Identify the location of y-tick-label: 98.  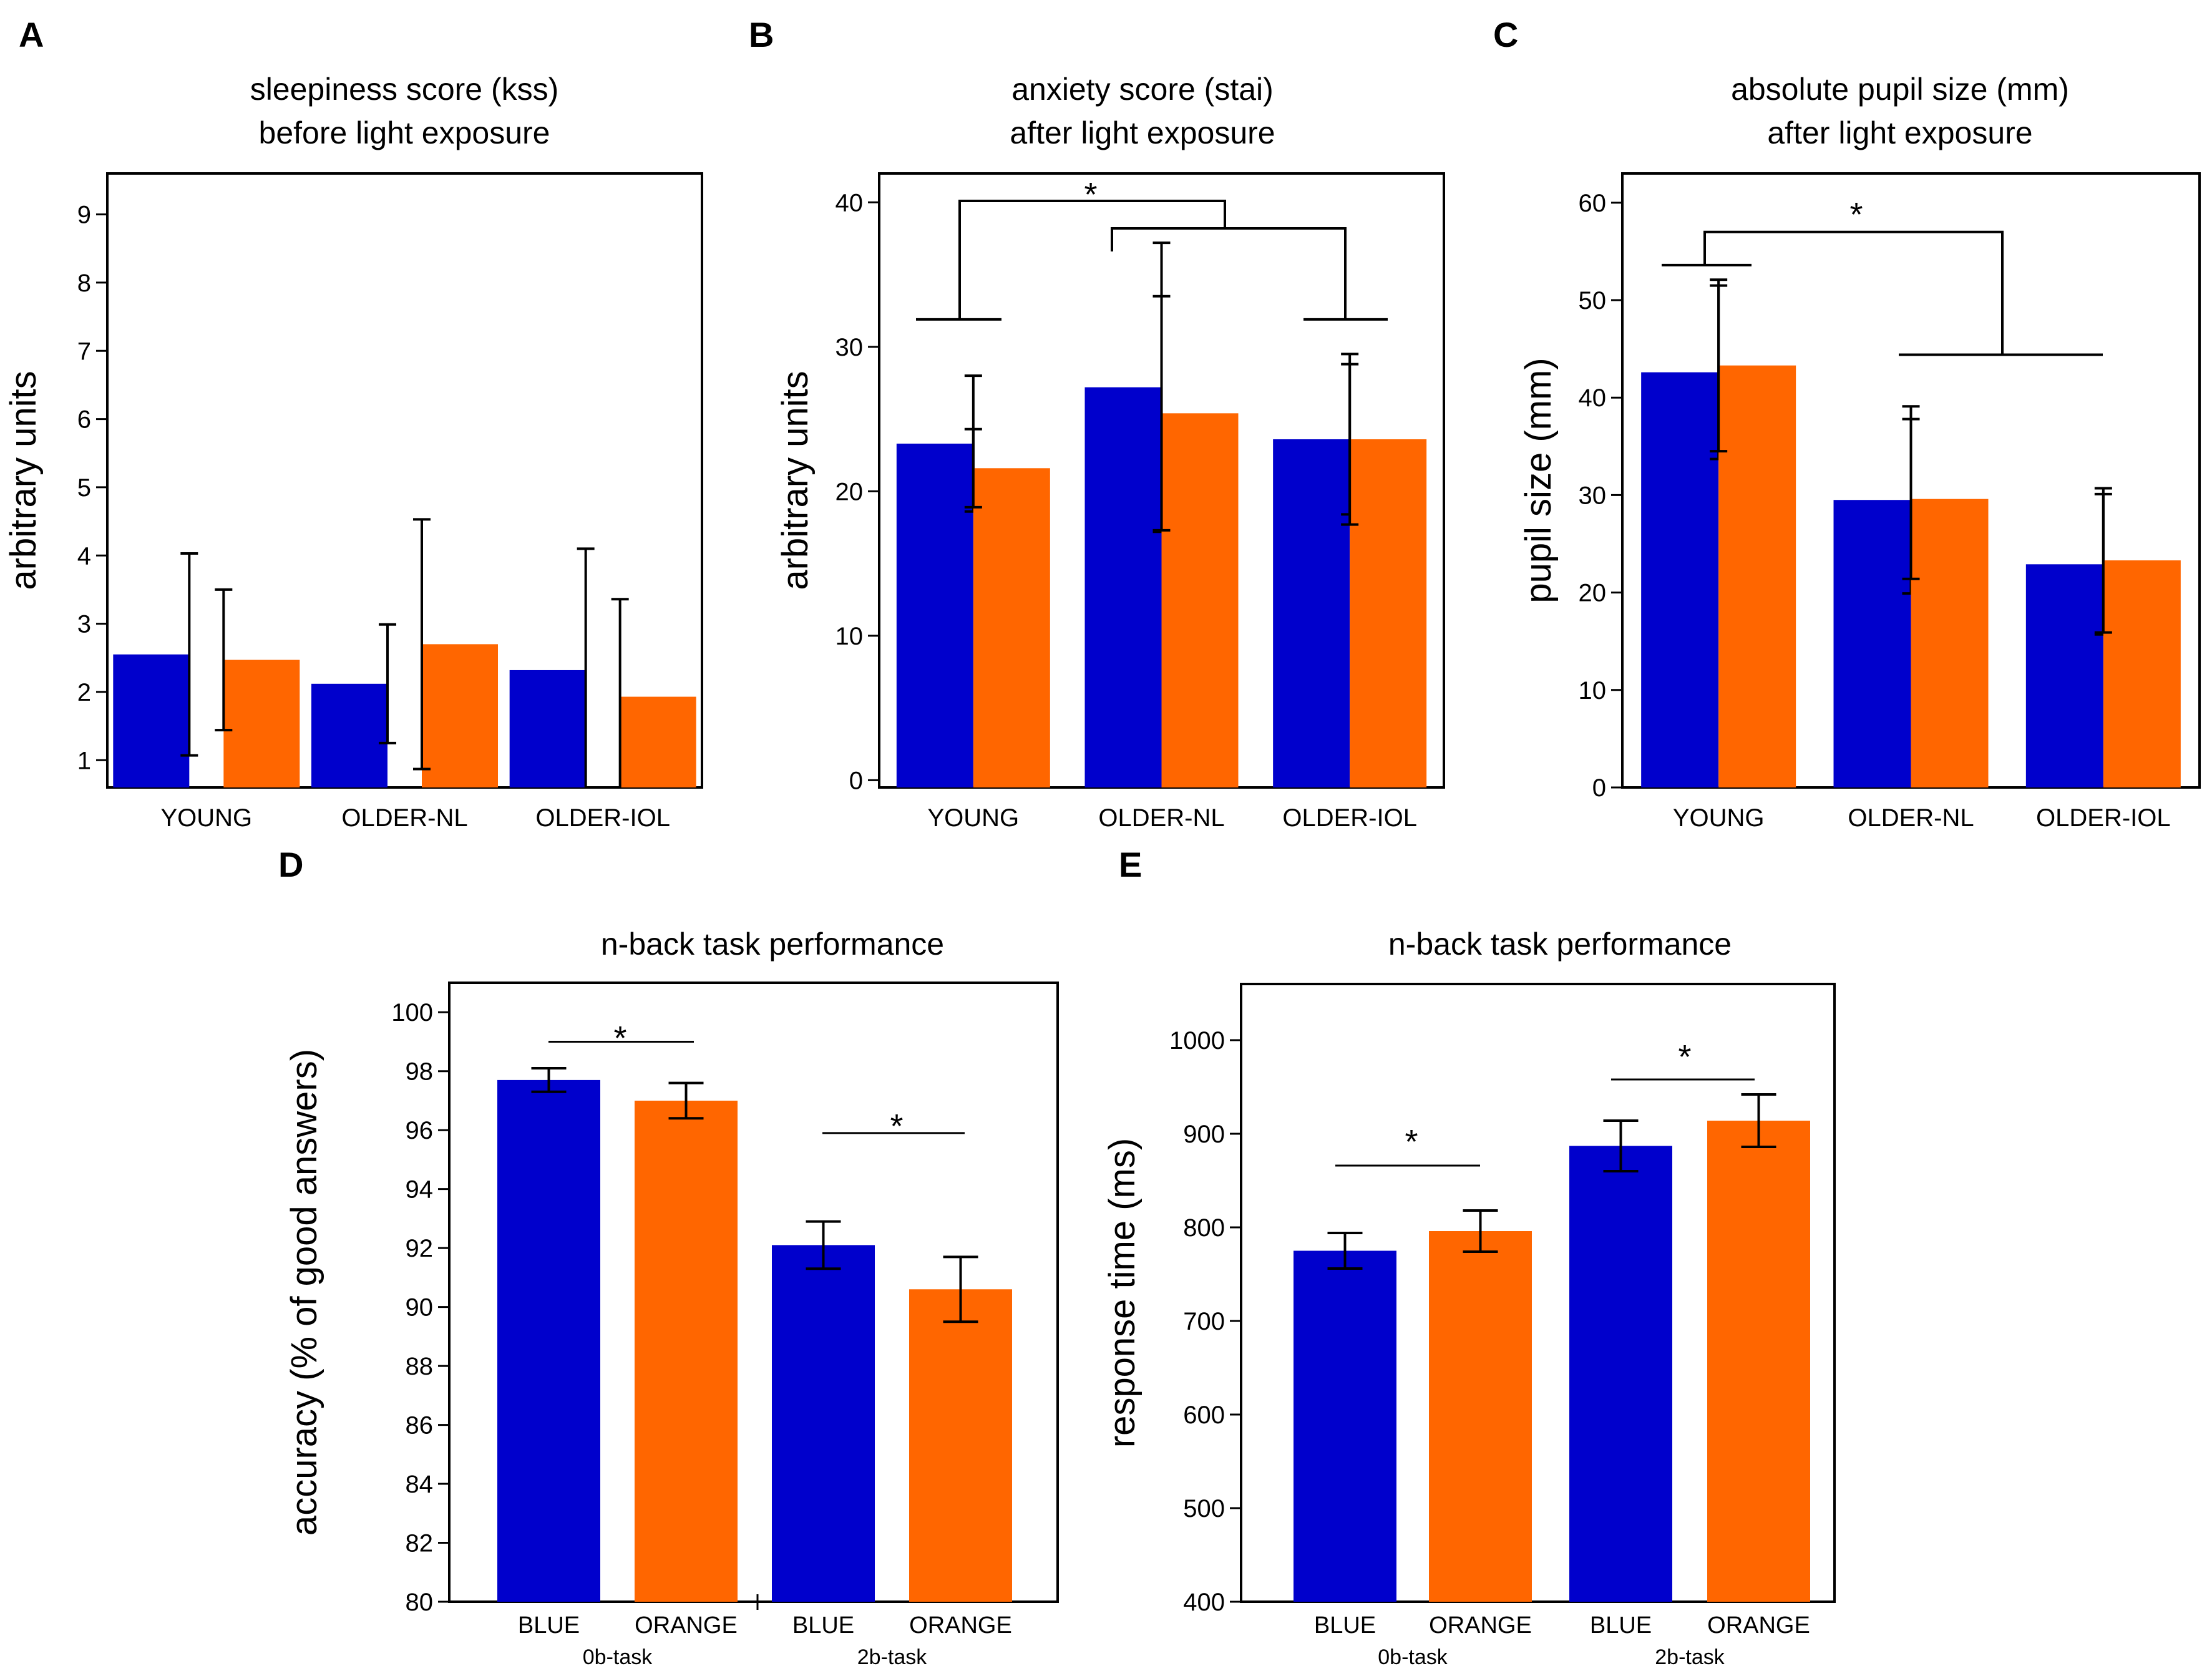
(420, 1072).